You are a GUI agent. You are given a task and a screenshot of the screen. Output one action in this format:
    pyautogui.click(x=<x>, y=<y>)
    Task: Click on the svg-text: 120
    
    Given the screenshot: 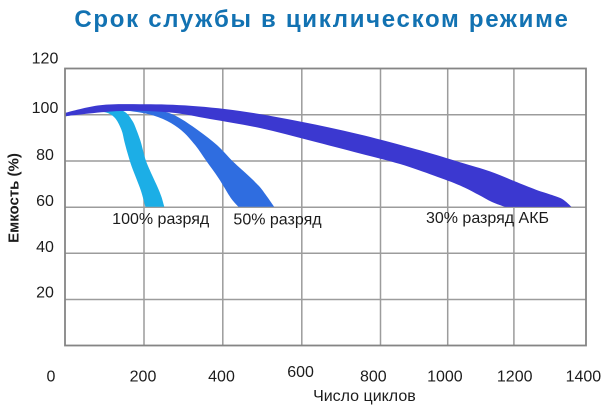 What is the action you would take?
    pyautogui.click(x=45, y=59)
    